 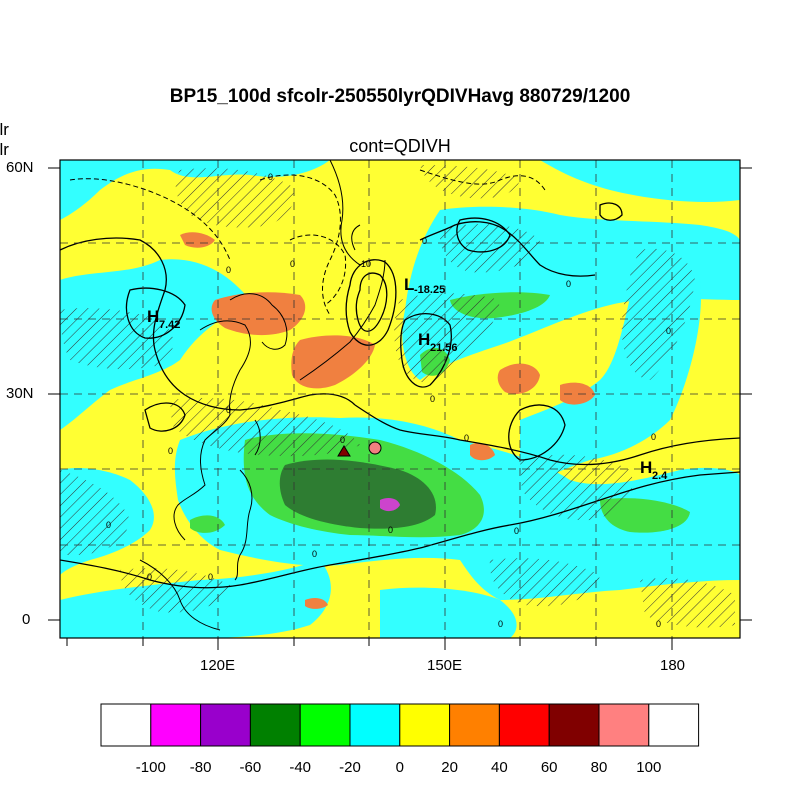 I want to click on center-h-east-symbol: H, so click(x=646, y=467).